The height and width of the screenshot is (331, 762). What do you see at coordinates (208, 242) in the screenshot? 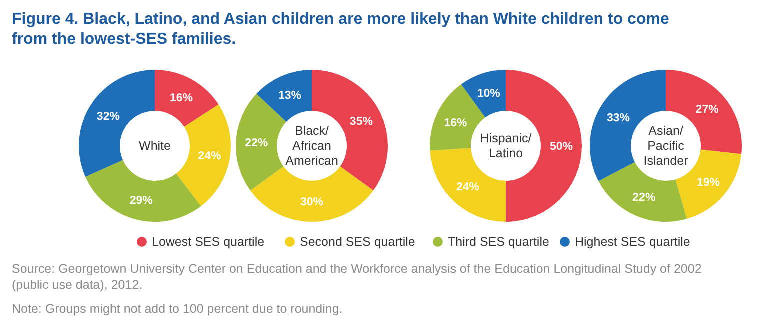
I see `legend-label: Lowest SES quartile` at bounding box center [208, 242].